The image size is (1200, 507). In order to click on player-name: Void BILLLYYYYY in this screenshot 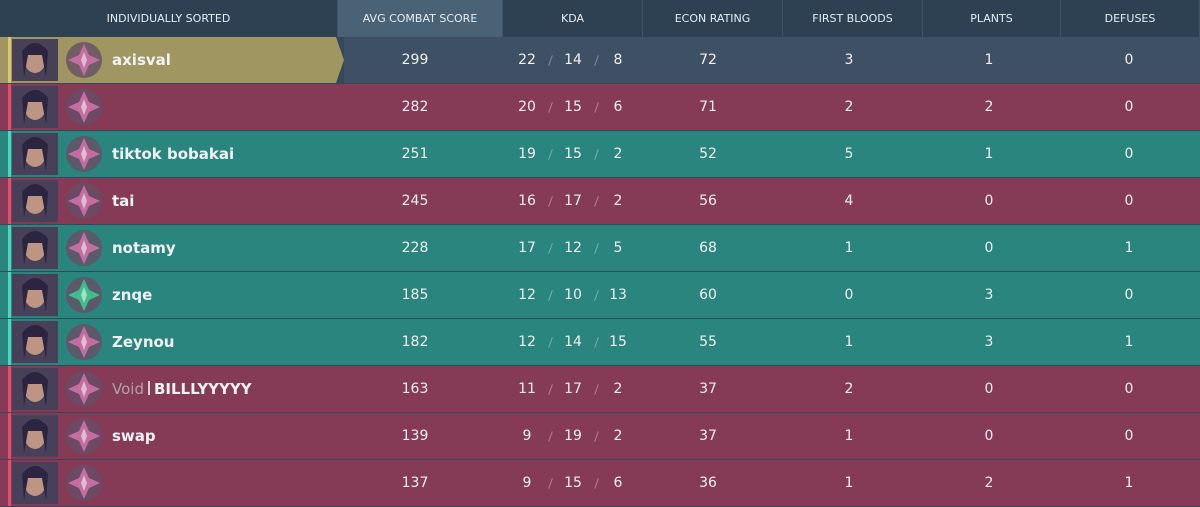, I will do `click(182, 389)`.